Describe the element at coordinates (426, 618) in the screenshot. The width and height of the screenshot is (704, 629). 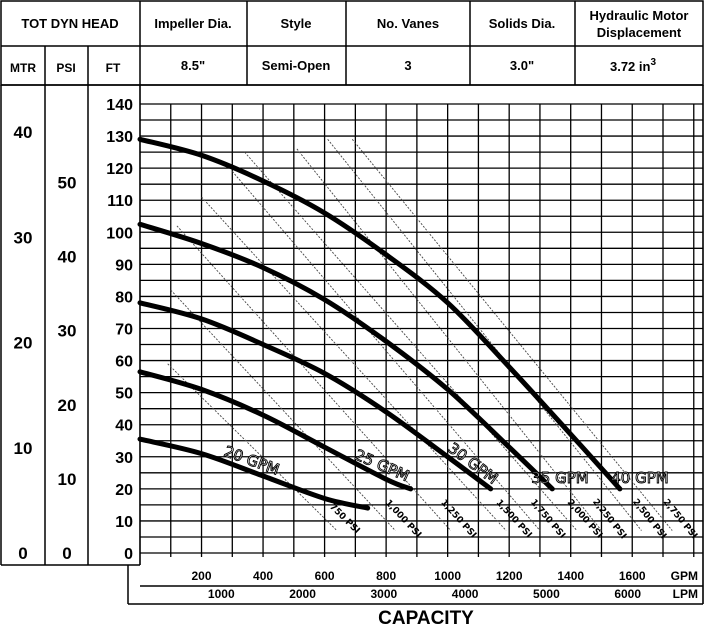
I see `x-axis-title: CAPACITY` at that location.